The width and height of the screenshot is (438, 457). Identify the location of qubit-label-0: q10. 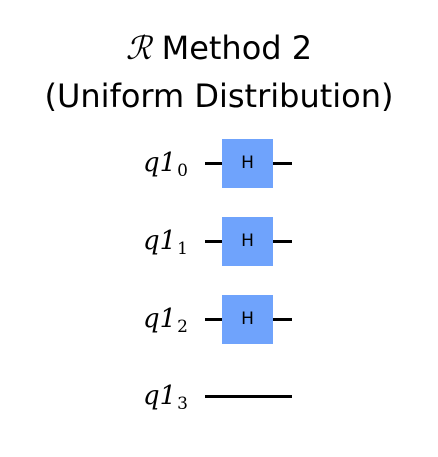
(165, 163).